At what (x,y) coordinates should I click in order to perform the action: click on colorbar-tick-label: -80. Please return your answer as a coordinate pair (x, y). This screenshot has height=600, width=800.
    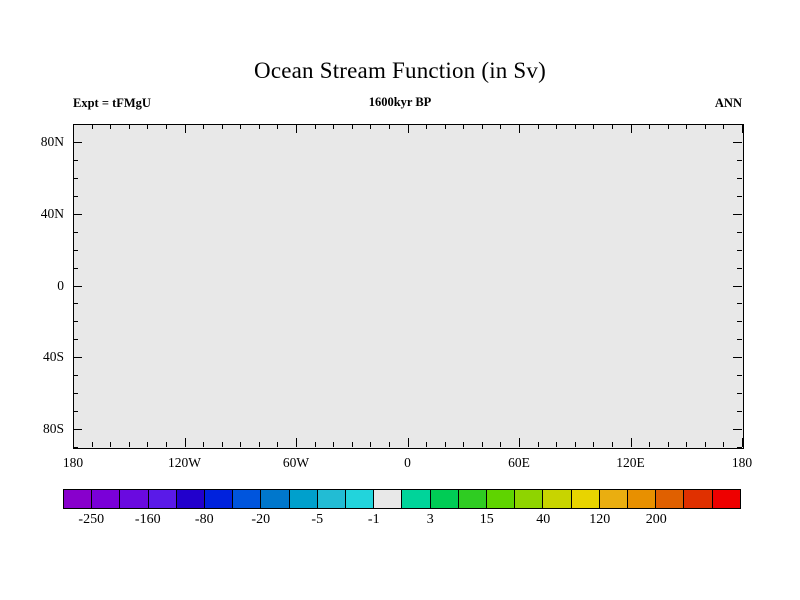
    Looking at the image, I should click on (204, 519).